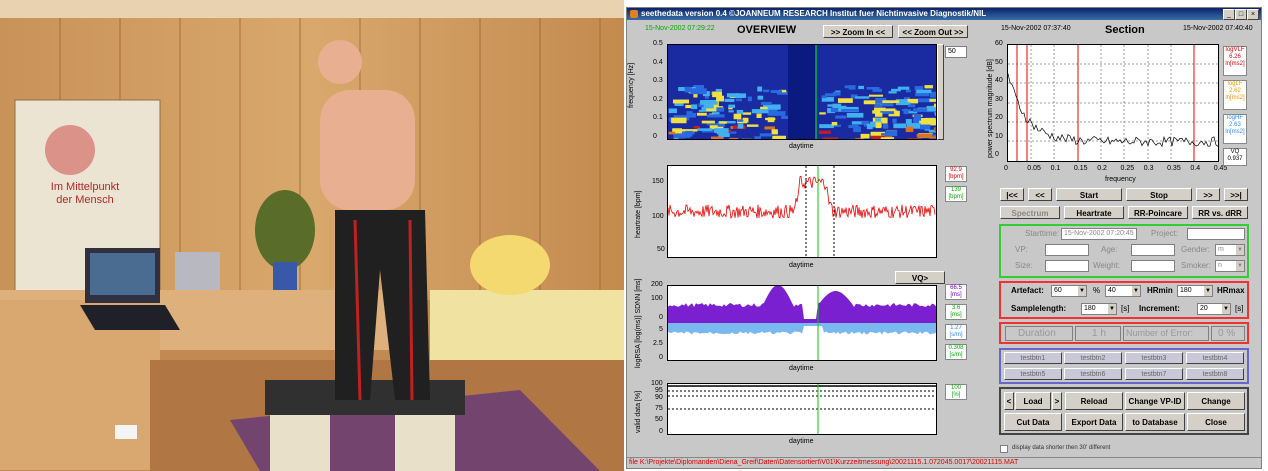 The image size is (1268, 471). Describe the element at coordinates (1216, 422) in the screenshot. I see `close-button: Close` at that location.